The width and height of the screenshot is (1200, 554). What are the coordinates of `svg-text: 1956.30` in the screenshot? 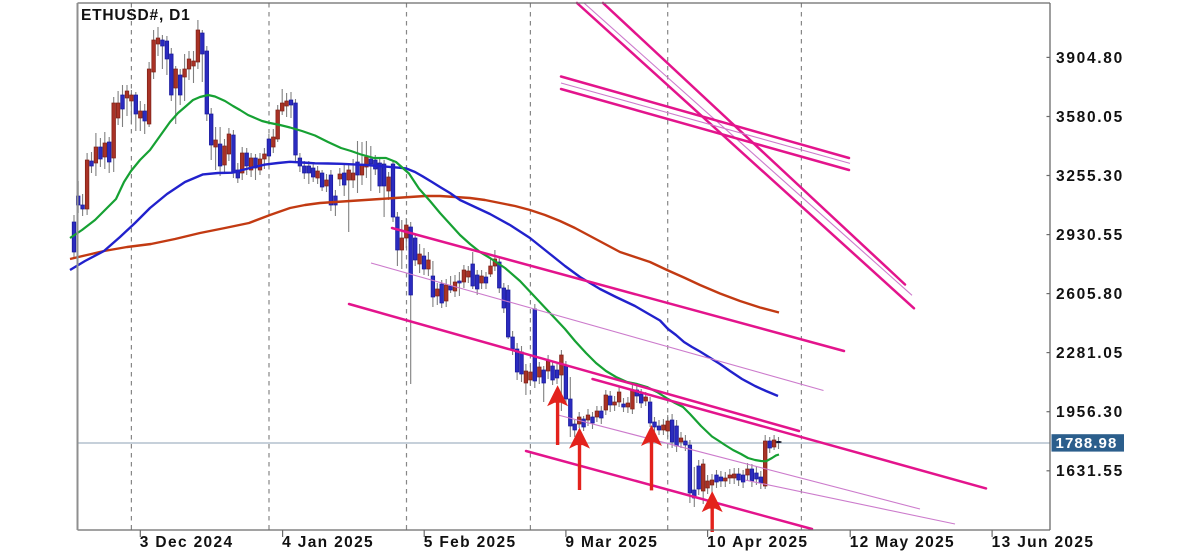 It's located at (1090, 412).